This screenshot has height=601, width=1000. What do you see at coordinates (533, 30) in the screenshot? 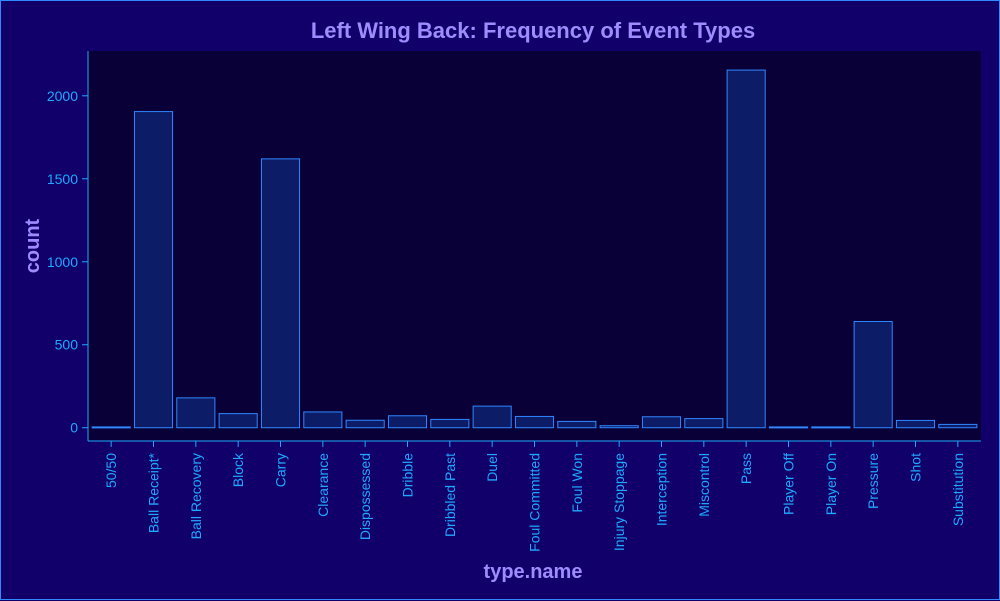
I see `chart-title: Left Wing Back: Frequency of Event Types` at bounding box center [533, 30].